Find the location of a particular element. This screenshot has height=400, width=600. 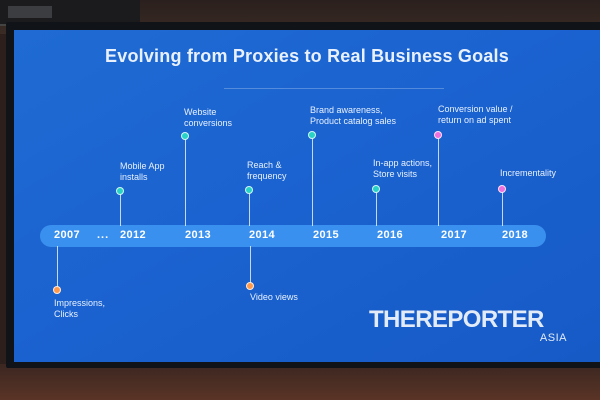

event-label: In-app actions, Store visits is located at coordinates (403, 168).